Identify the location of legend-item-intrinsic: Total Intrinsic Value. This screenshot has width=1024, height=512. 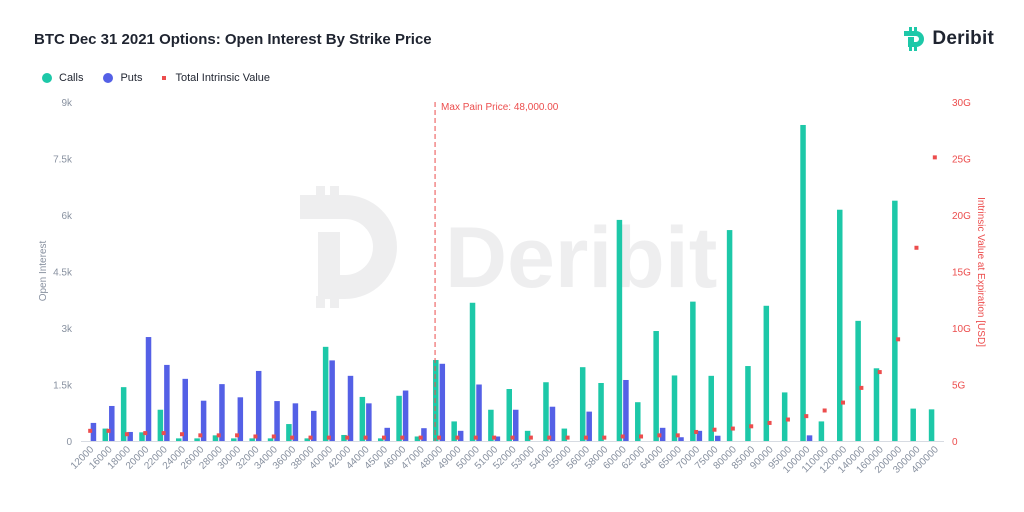
(216, 78).